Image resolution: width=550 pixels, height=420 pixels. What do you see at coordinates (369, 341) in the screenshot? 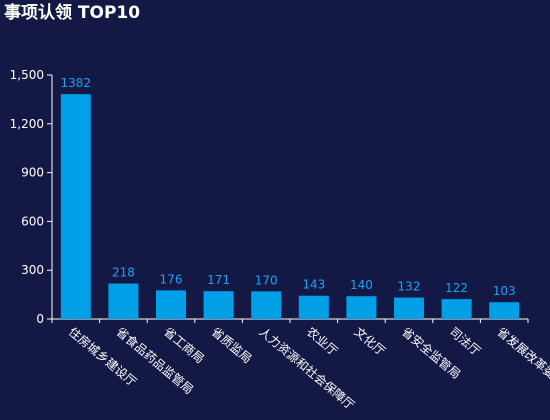
I see `x-category-label: 文化厅` at bounding box center [369, 341].